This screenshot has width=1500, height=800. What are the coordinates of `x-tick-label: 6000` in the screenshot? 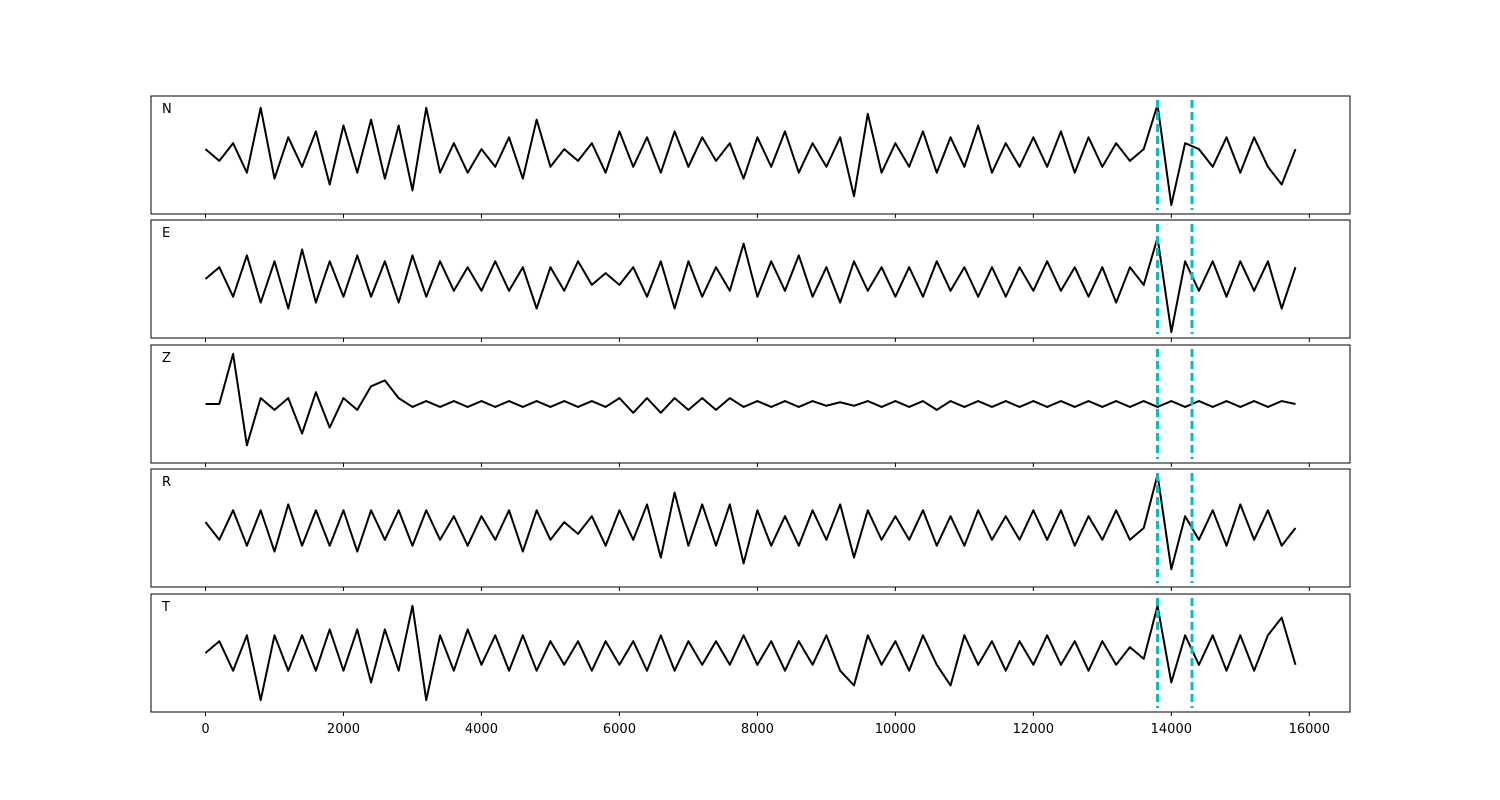 It's located at (619, 729).